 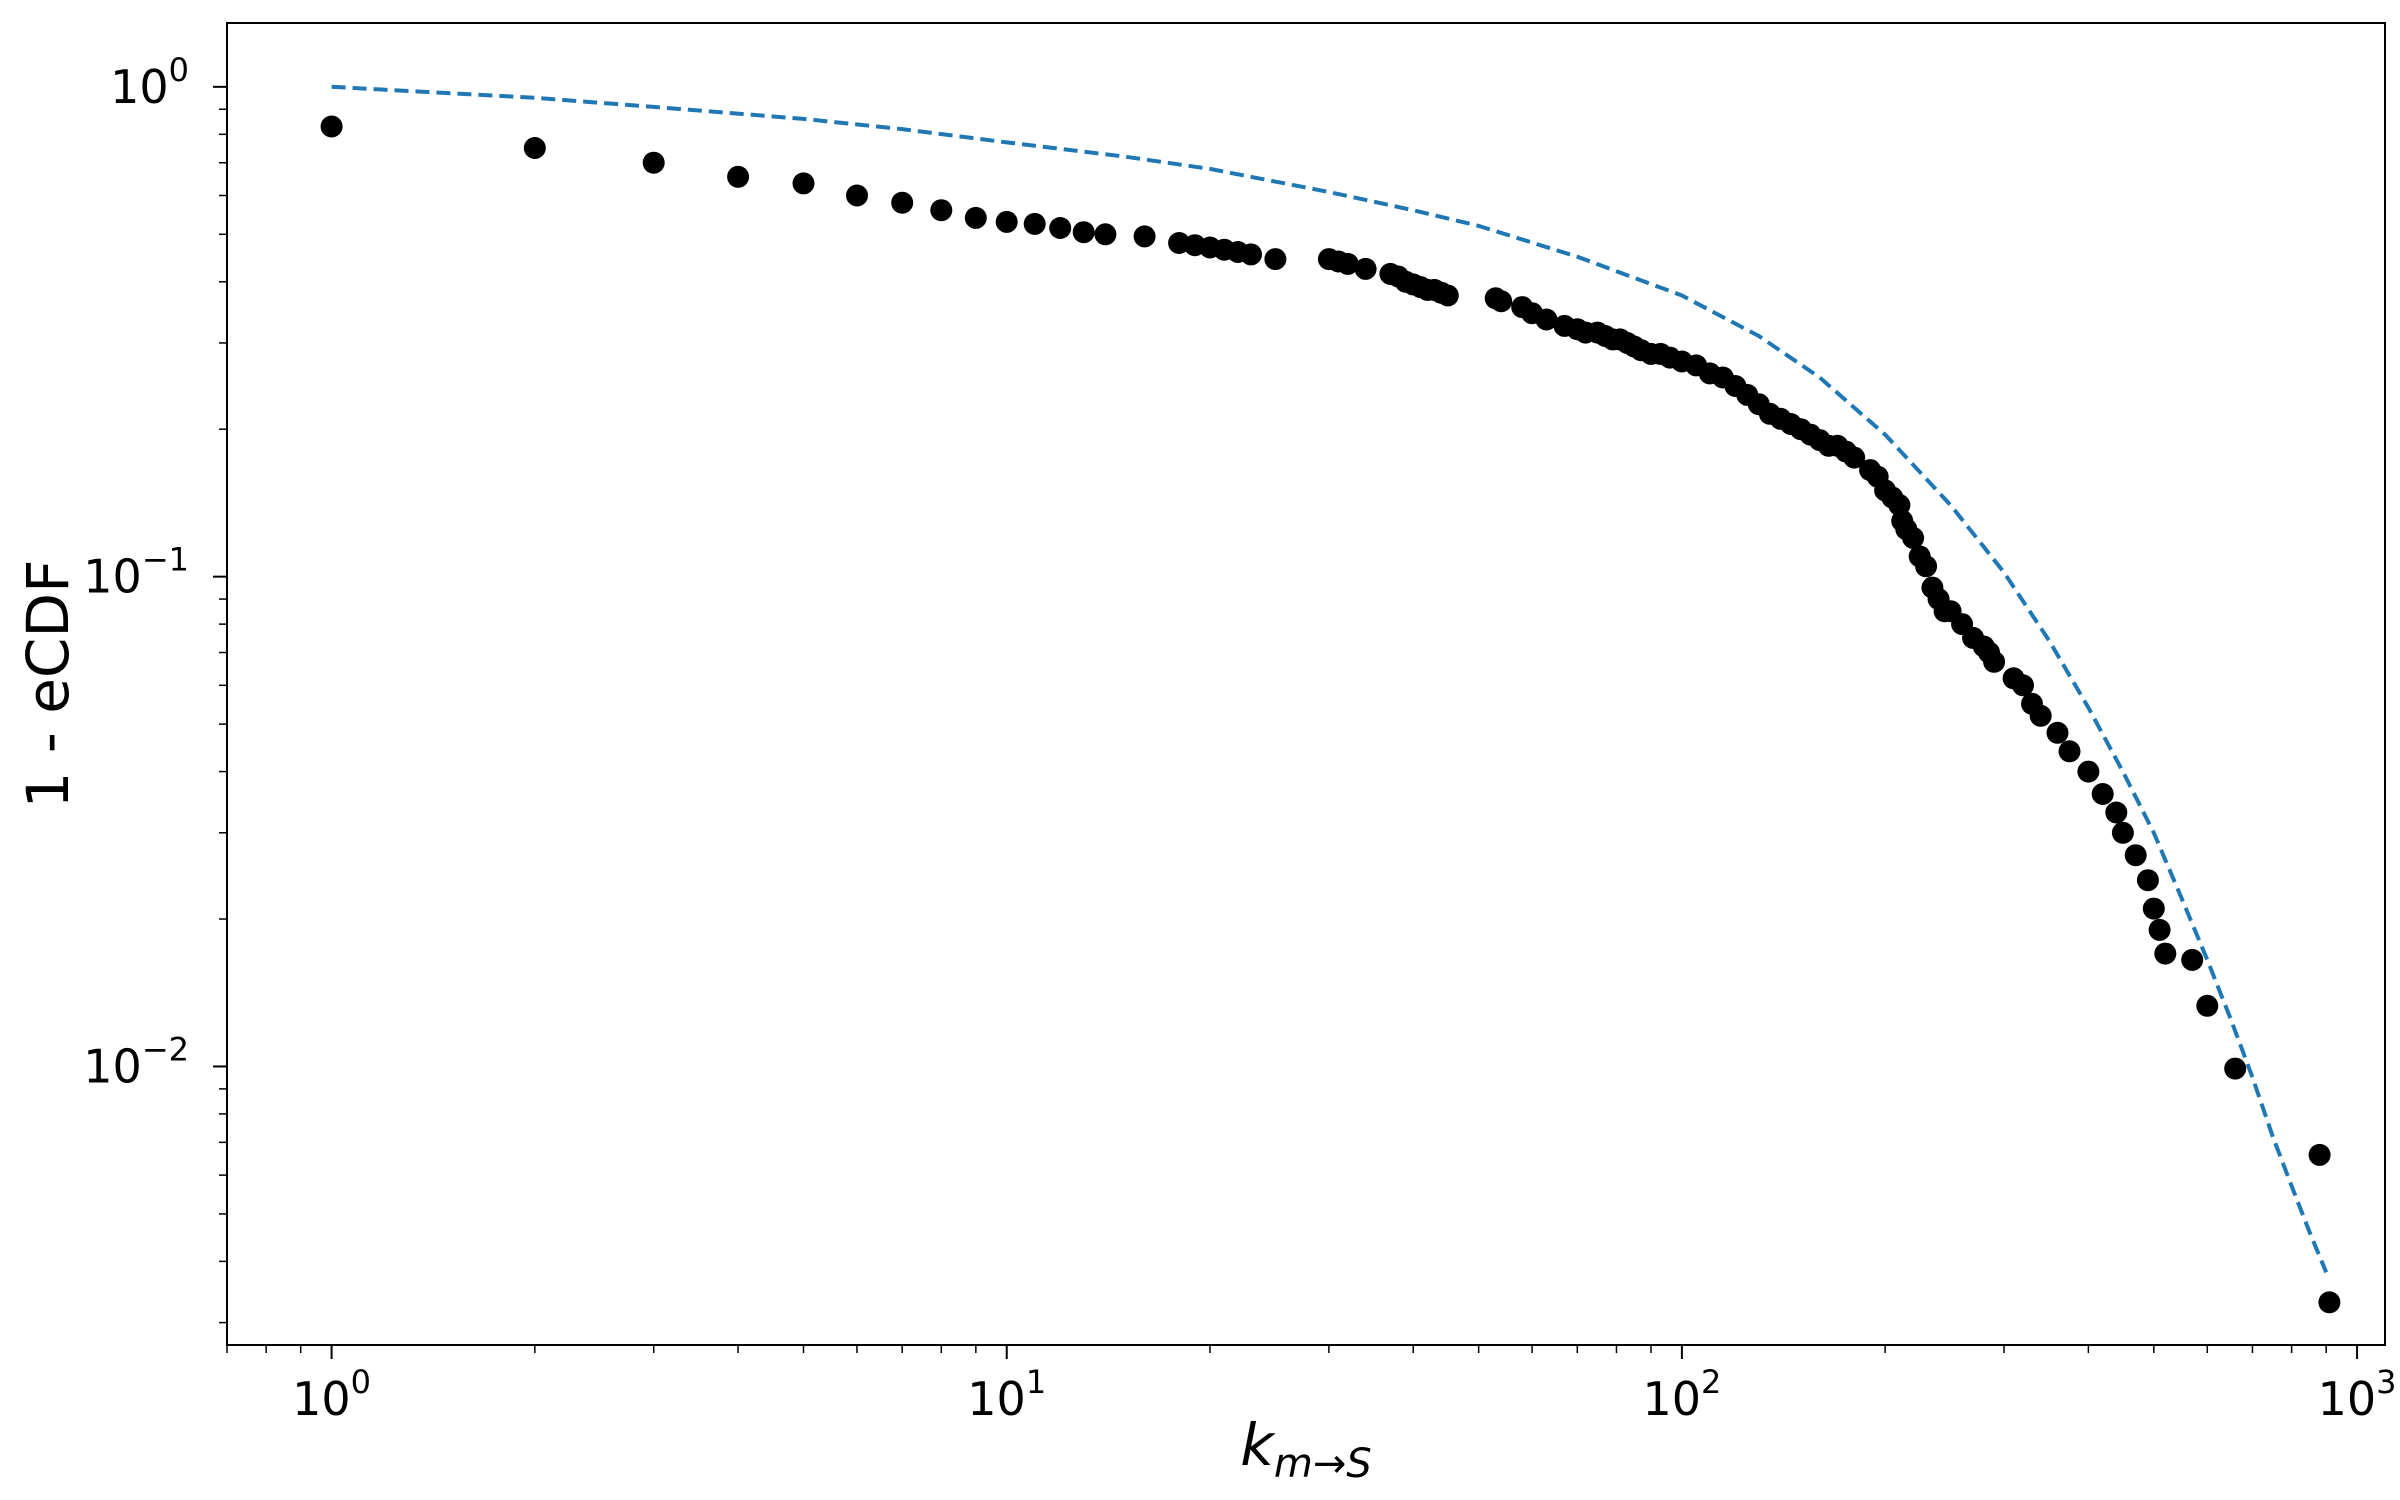 I want to click on x-tick-label: 10⁰, so click(x=331, y=1394).